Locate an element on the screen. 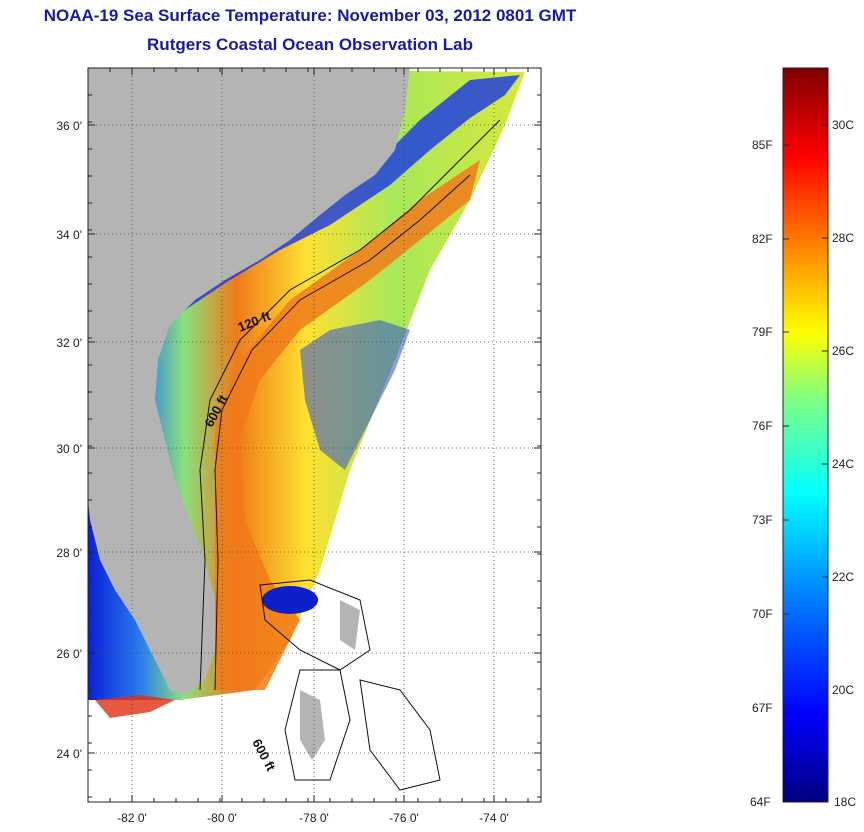  colorbar-f-label: 82F is located at coordinates (762, 239).